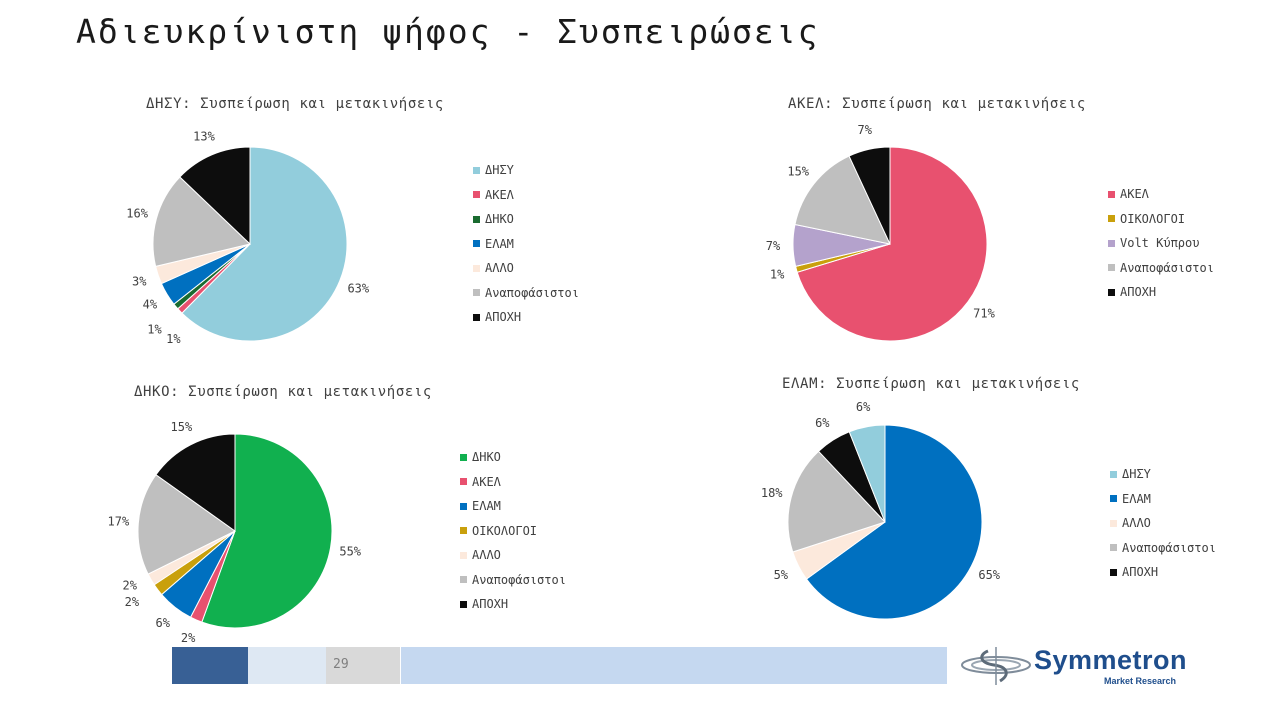  I want to click on chart-title: ΑΚΕΛ: Συσπείρωση και μετακινήσεις, so click(937, 104).